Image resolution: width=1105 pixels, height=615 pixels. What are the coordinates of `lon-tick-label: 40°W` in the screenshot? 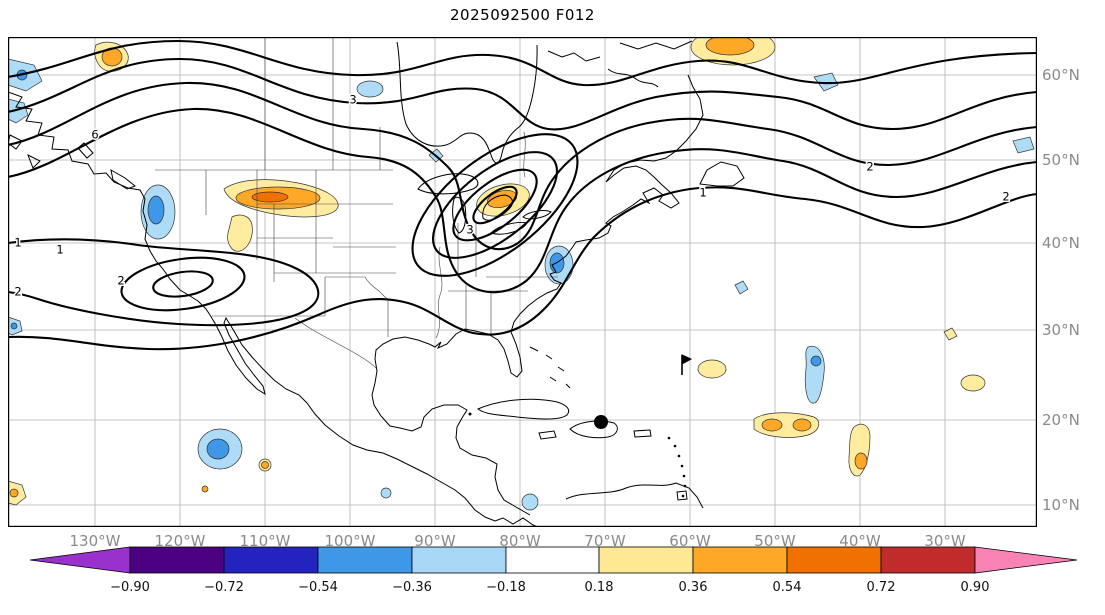 It's located at (860, 541).